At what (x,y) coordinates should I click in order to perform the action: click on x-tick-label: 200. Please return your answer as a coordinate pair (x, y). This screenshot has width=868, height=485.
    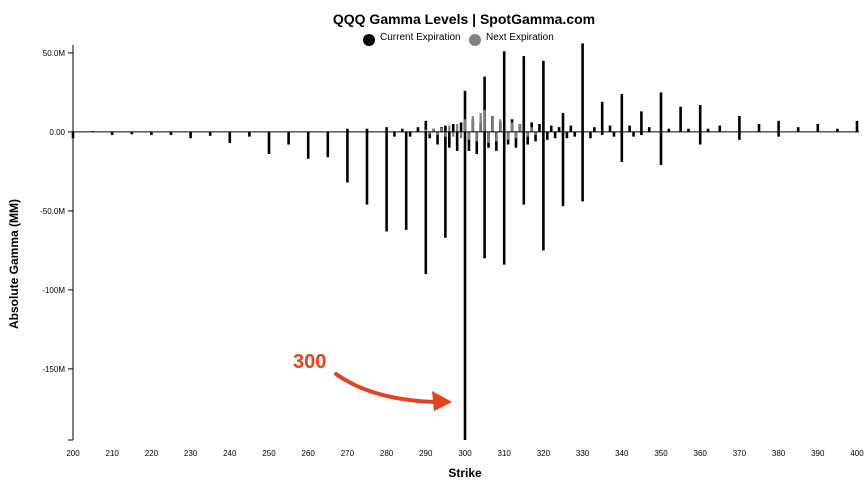
    Looking at the image, I should click on (73, 453).